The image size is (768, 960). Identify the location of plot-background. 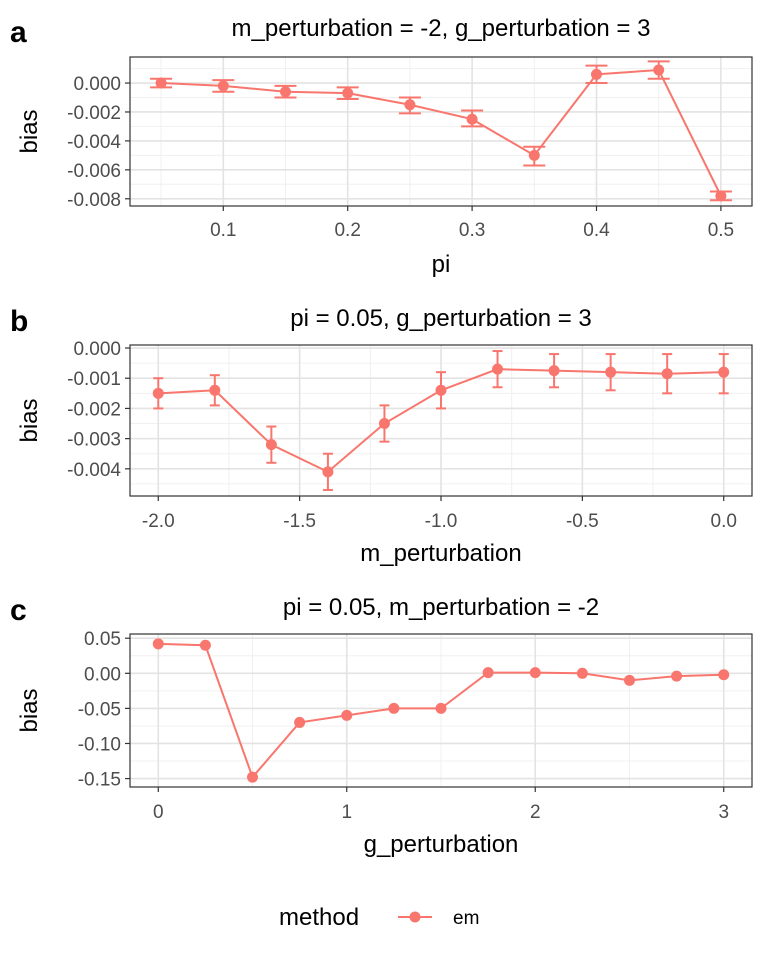
(441, 131).